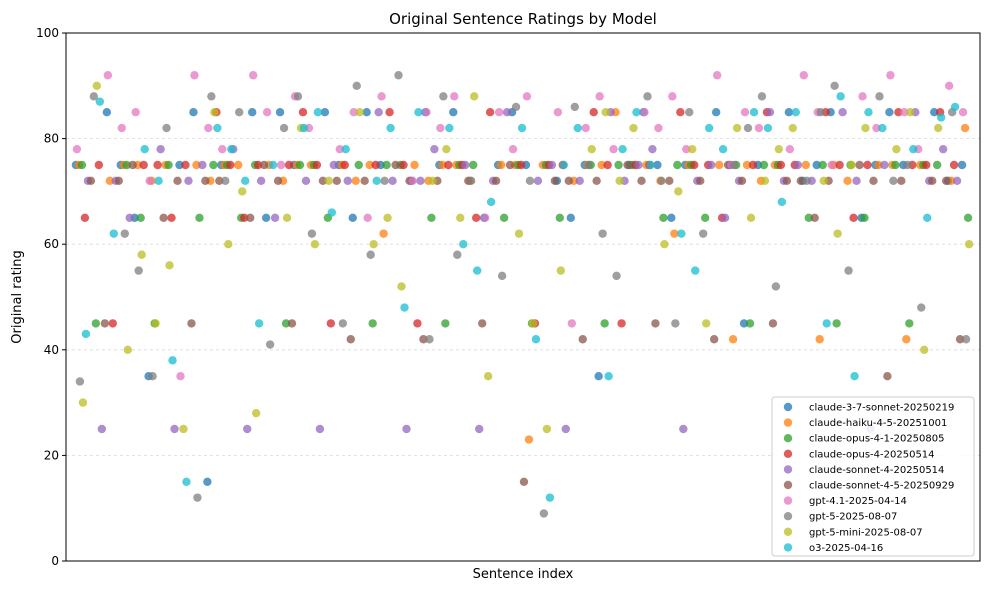 This screenshot has width=989, height=595. I want to click on legend-label: claude-sonnet-4-20250514, so click(876, 470).